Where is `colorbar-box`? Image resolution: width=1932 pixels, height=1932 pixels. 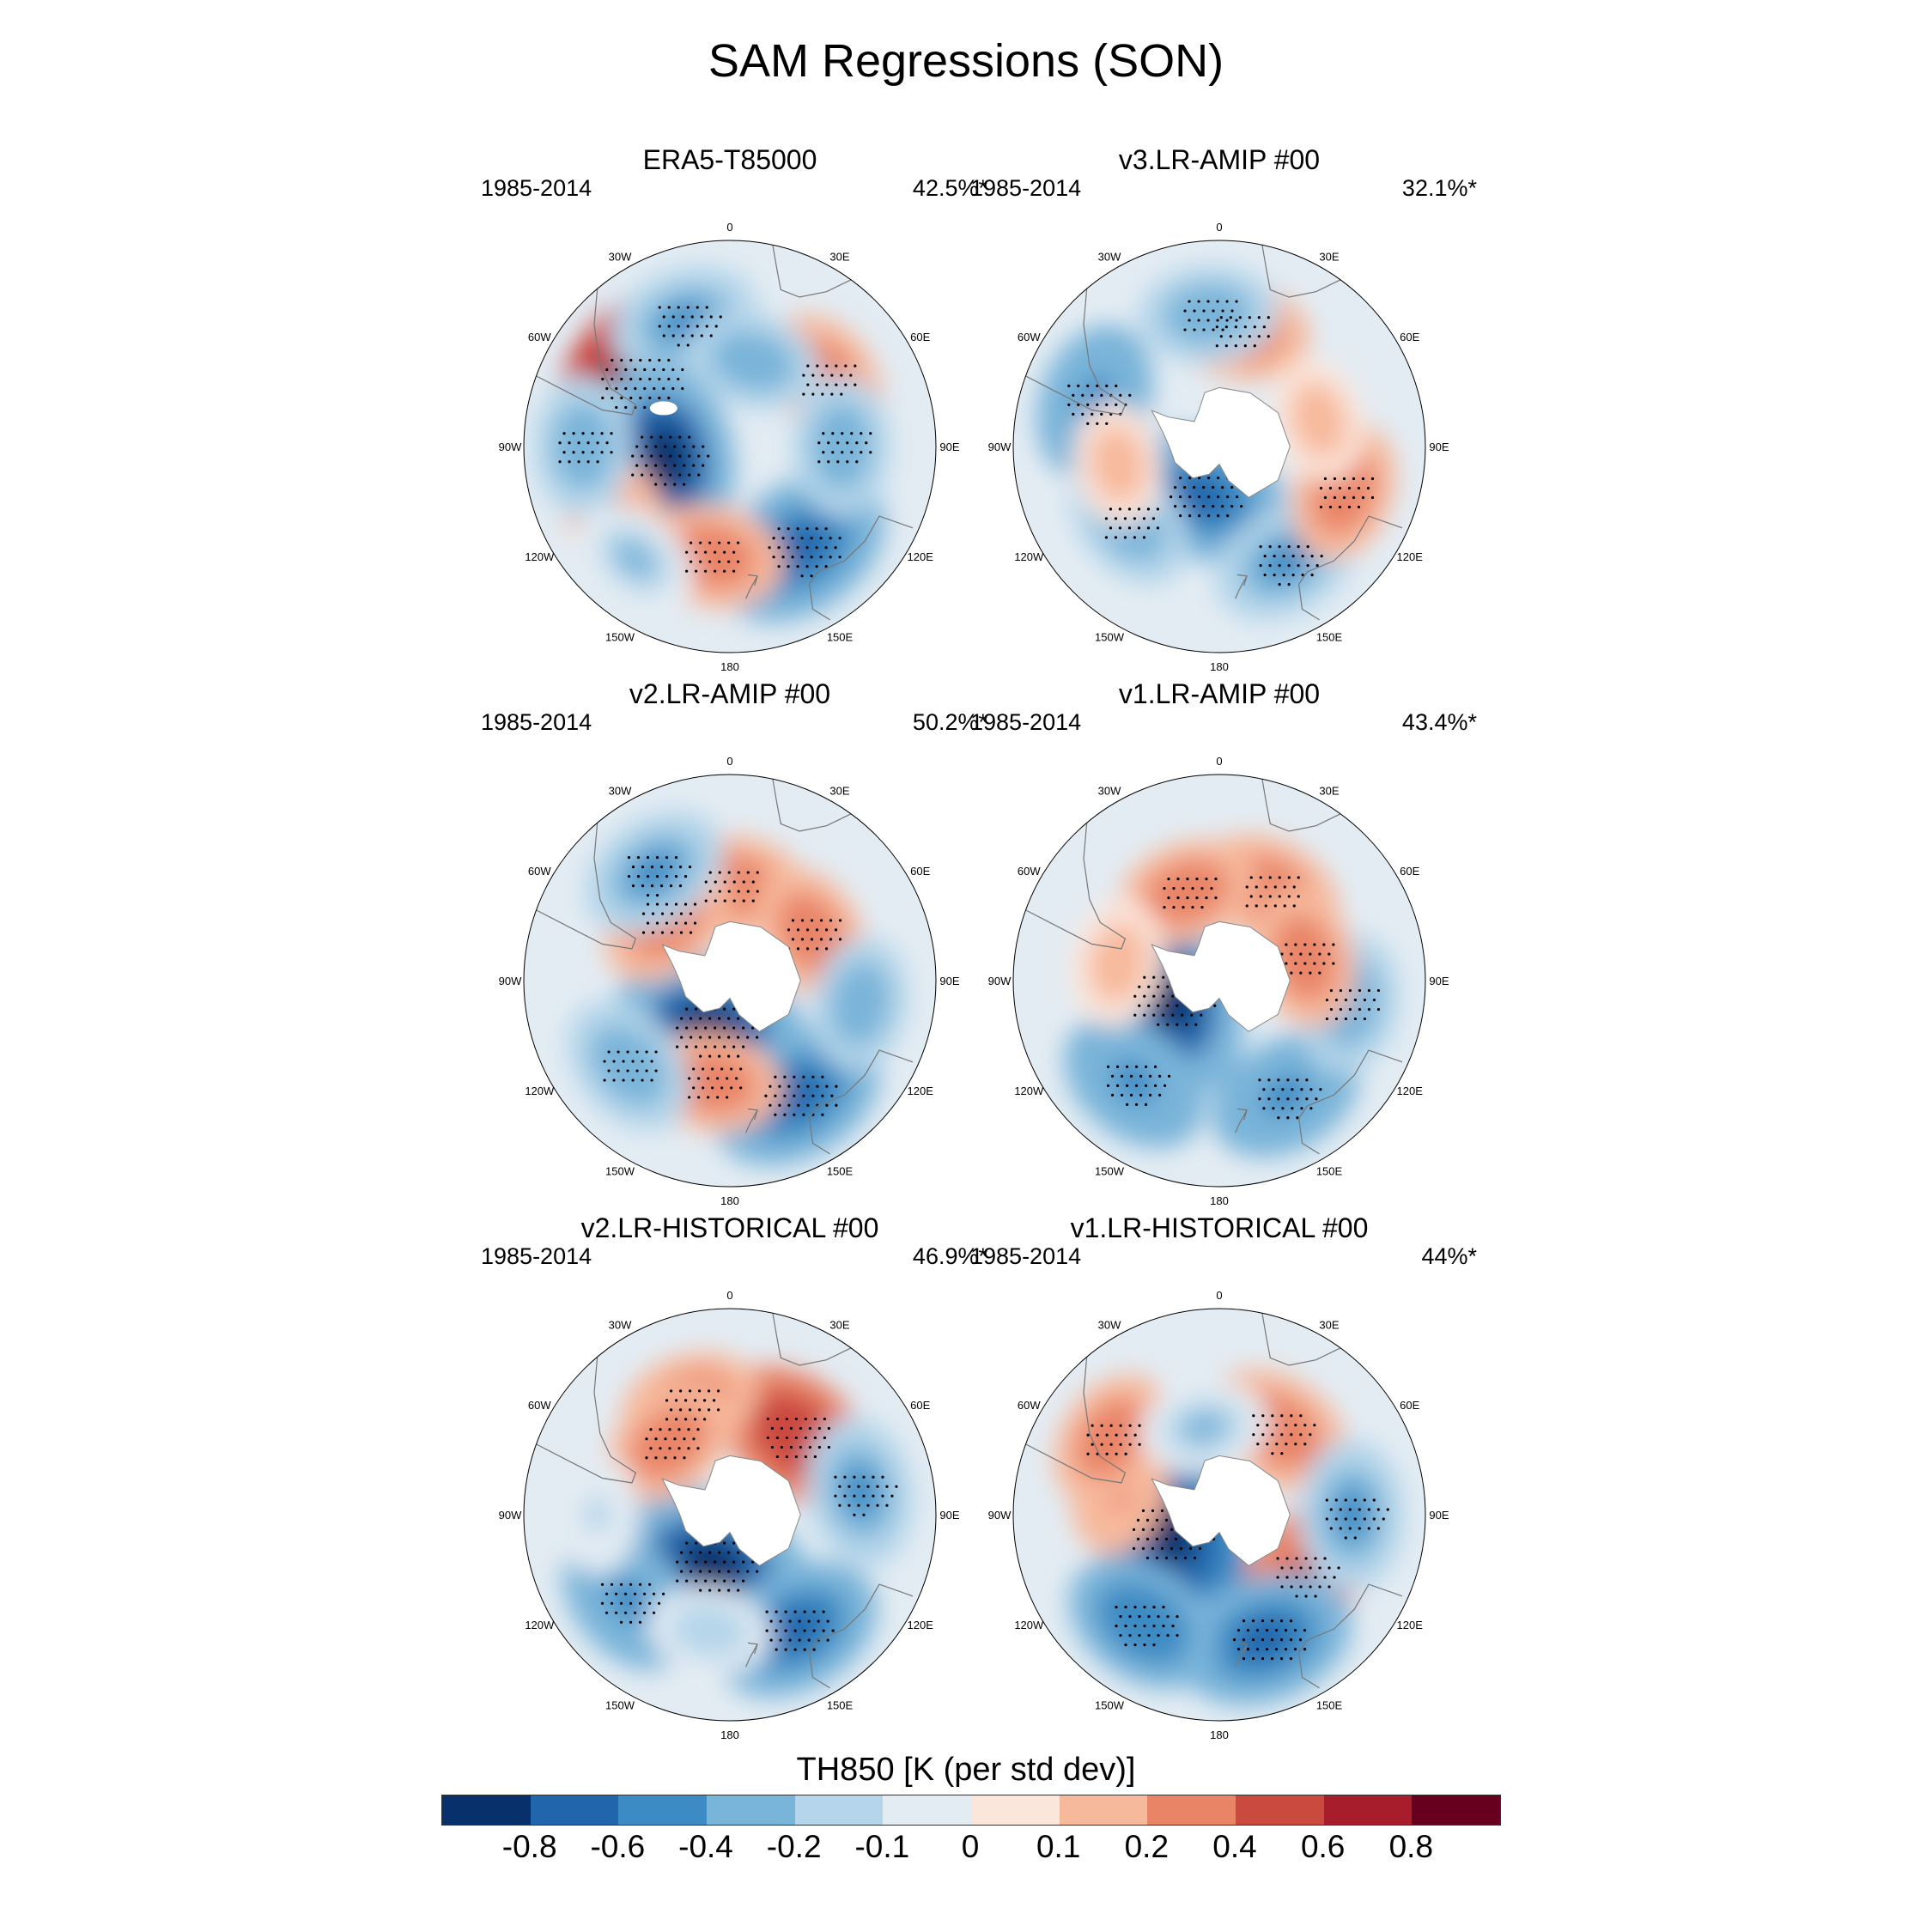
colorbar-box is located at coordinates (1191, 1810).